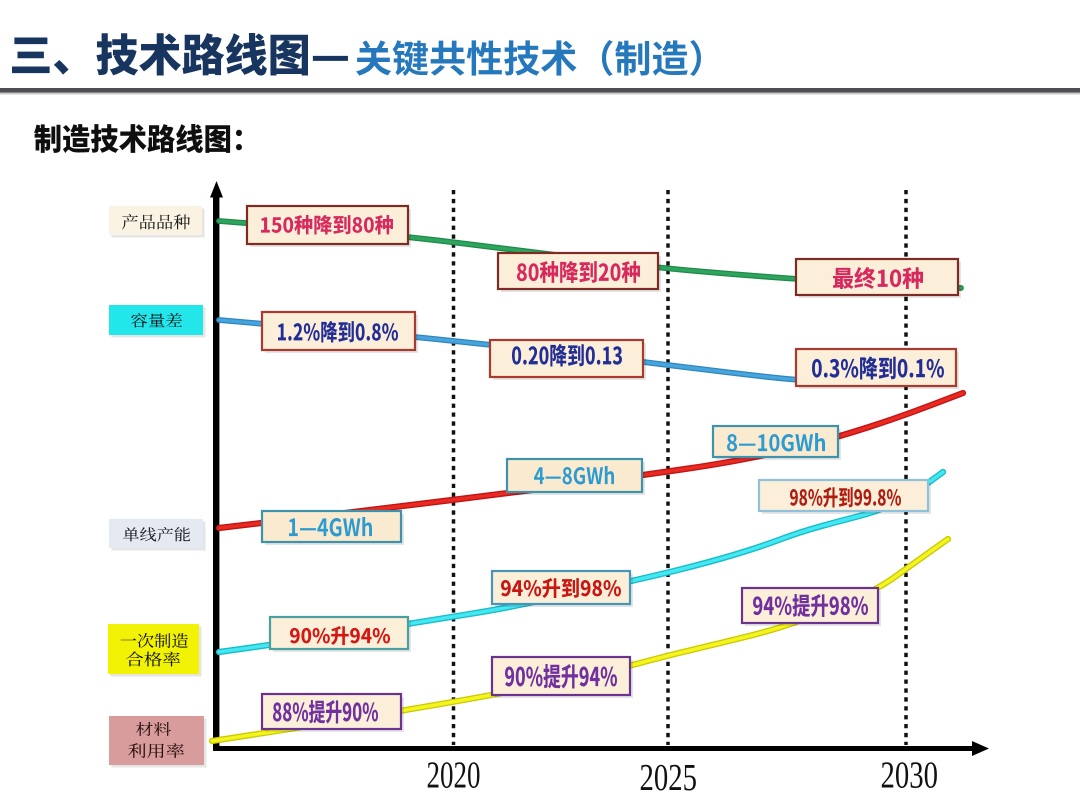  What do you see at coordinates (910, 776) in the screenshot?
I see `svg-text: 2030` at bounding box center [910, 776].